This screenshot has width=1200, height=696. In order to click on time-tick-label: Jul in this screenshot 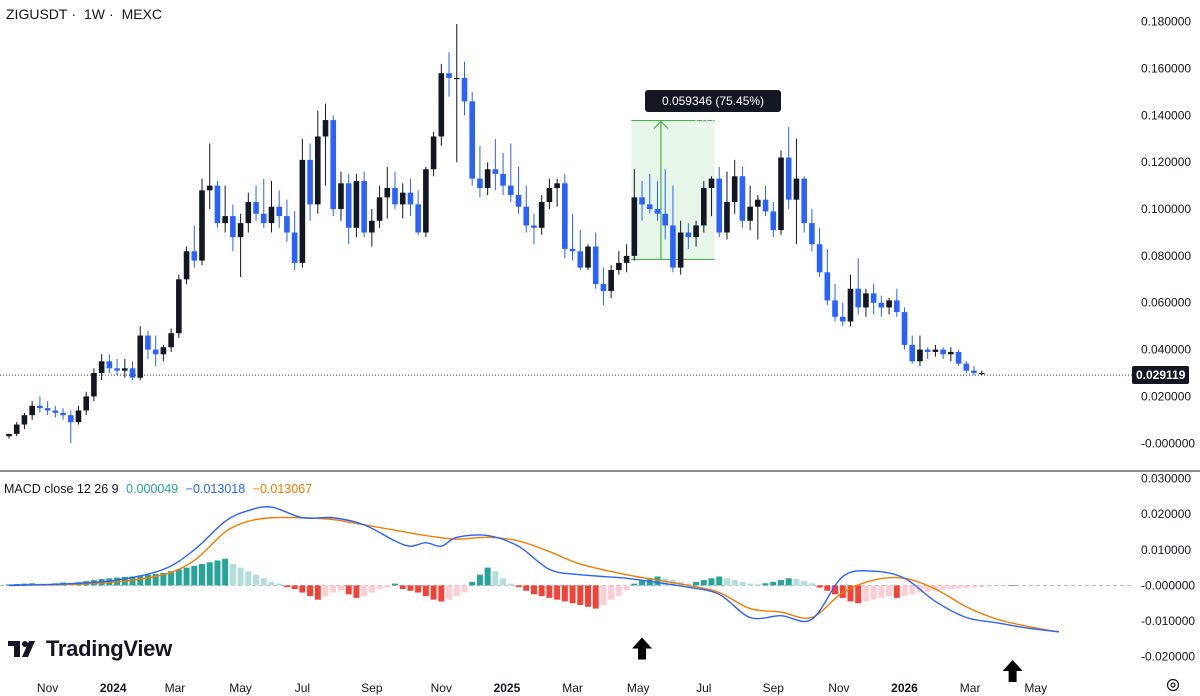, I will do `click(703, 688)`.